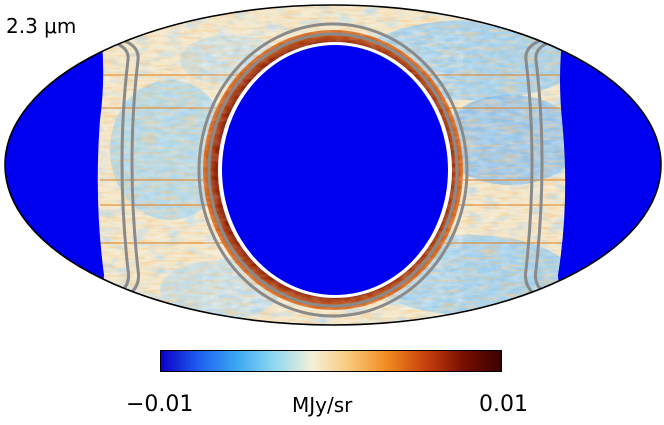 This screenshot has height=425, width=664. What do you see at coordinates (160, 404) in the screenshot?
I see `colorbar-min-label: −0.01` at bounding box center [160, 404].